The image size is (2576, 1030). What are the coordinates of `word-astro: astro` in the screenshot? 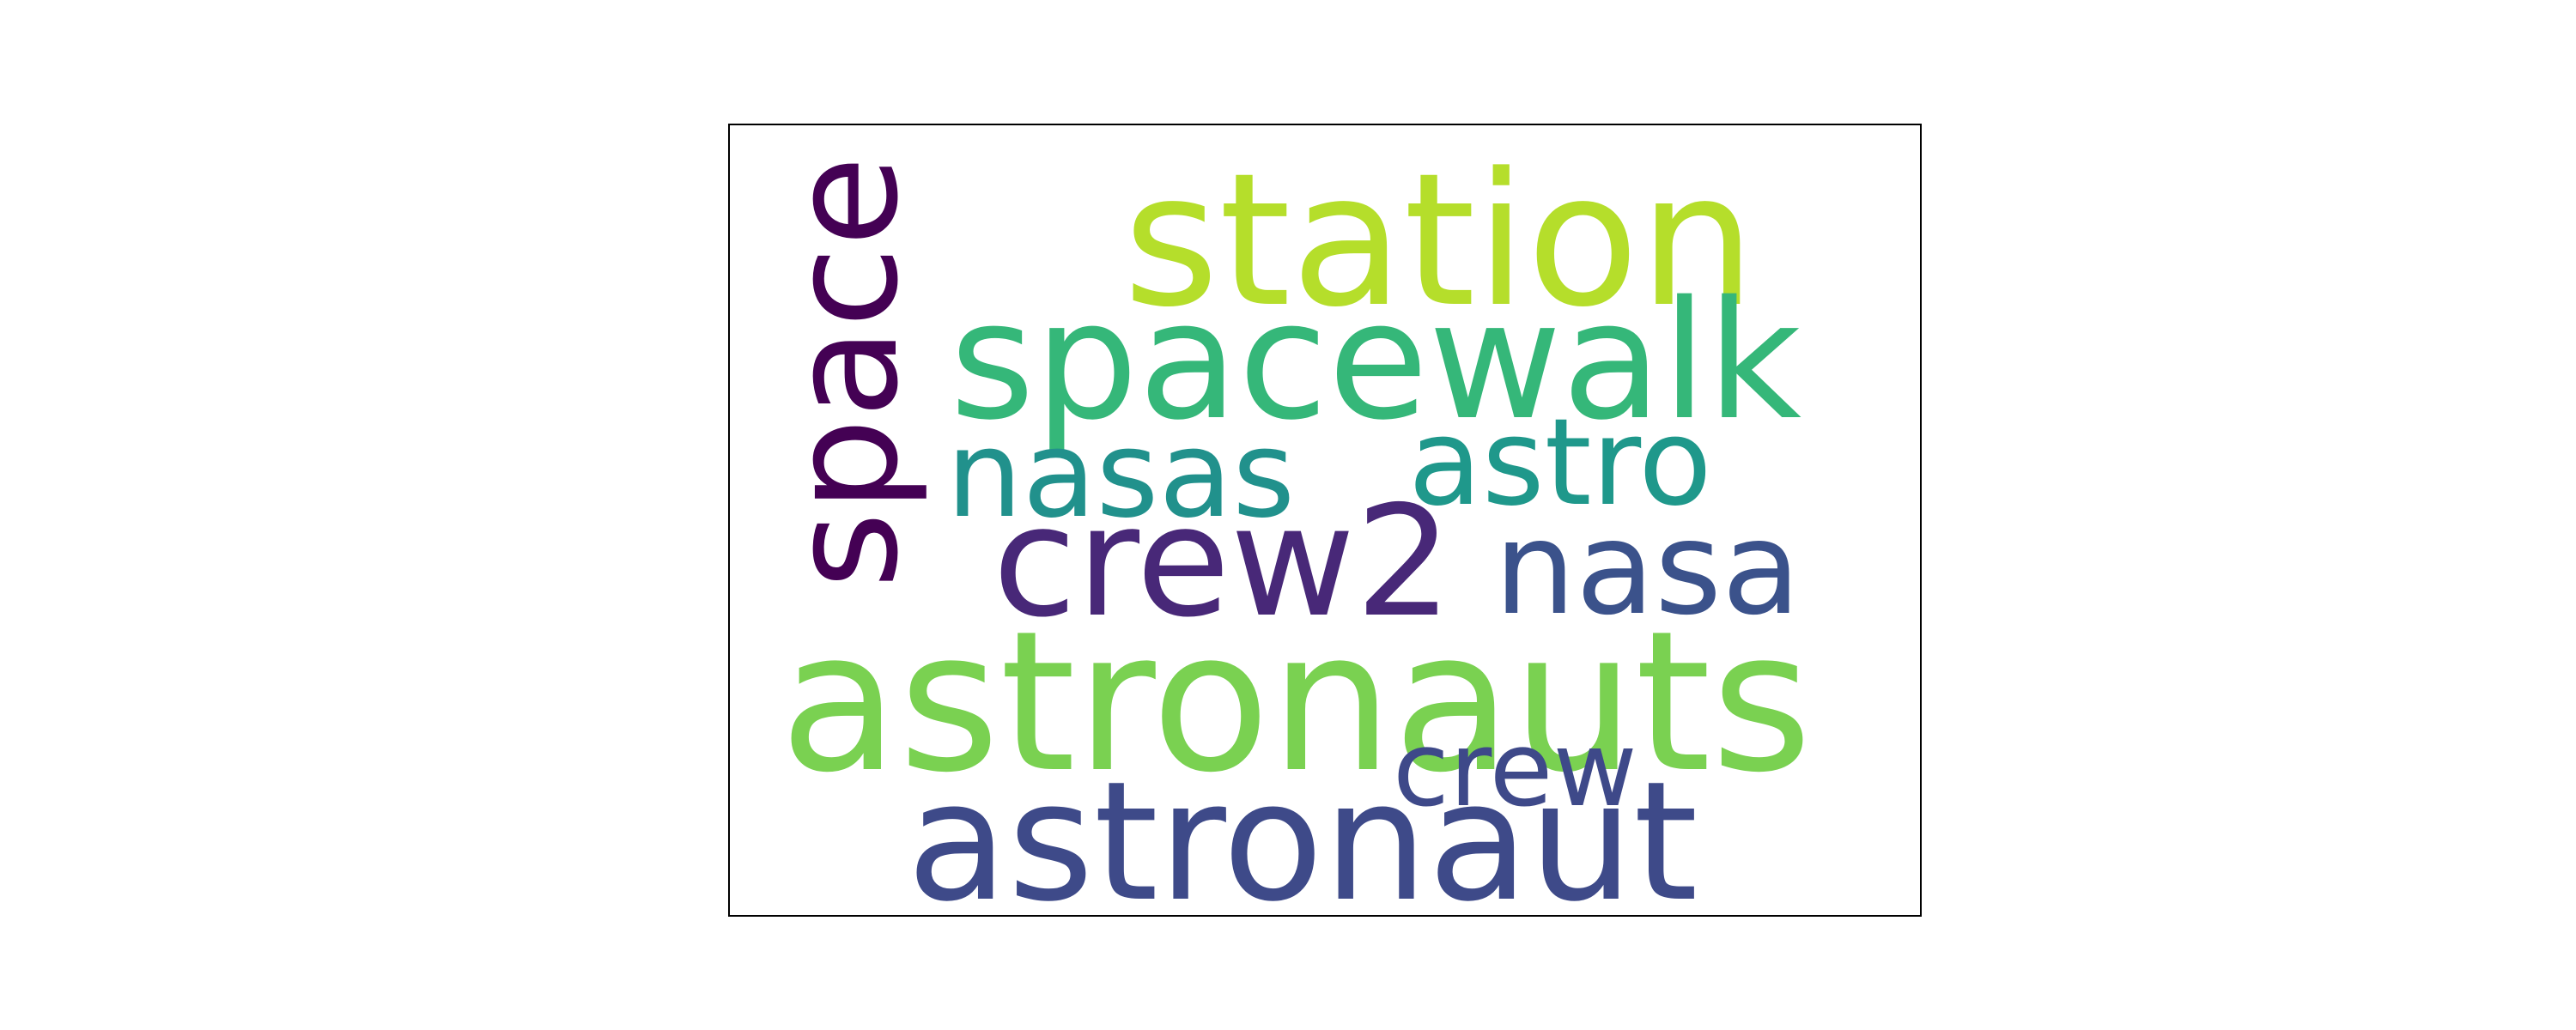 It's located at (1560, 463).